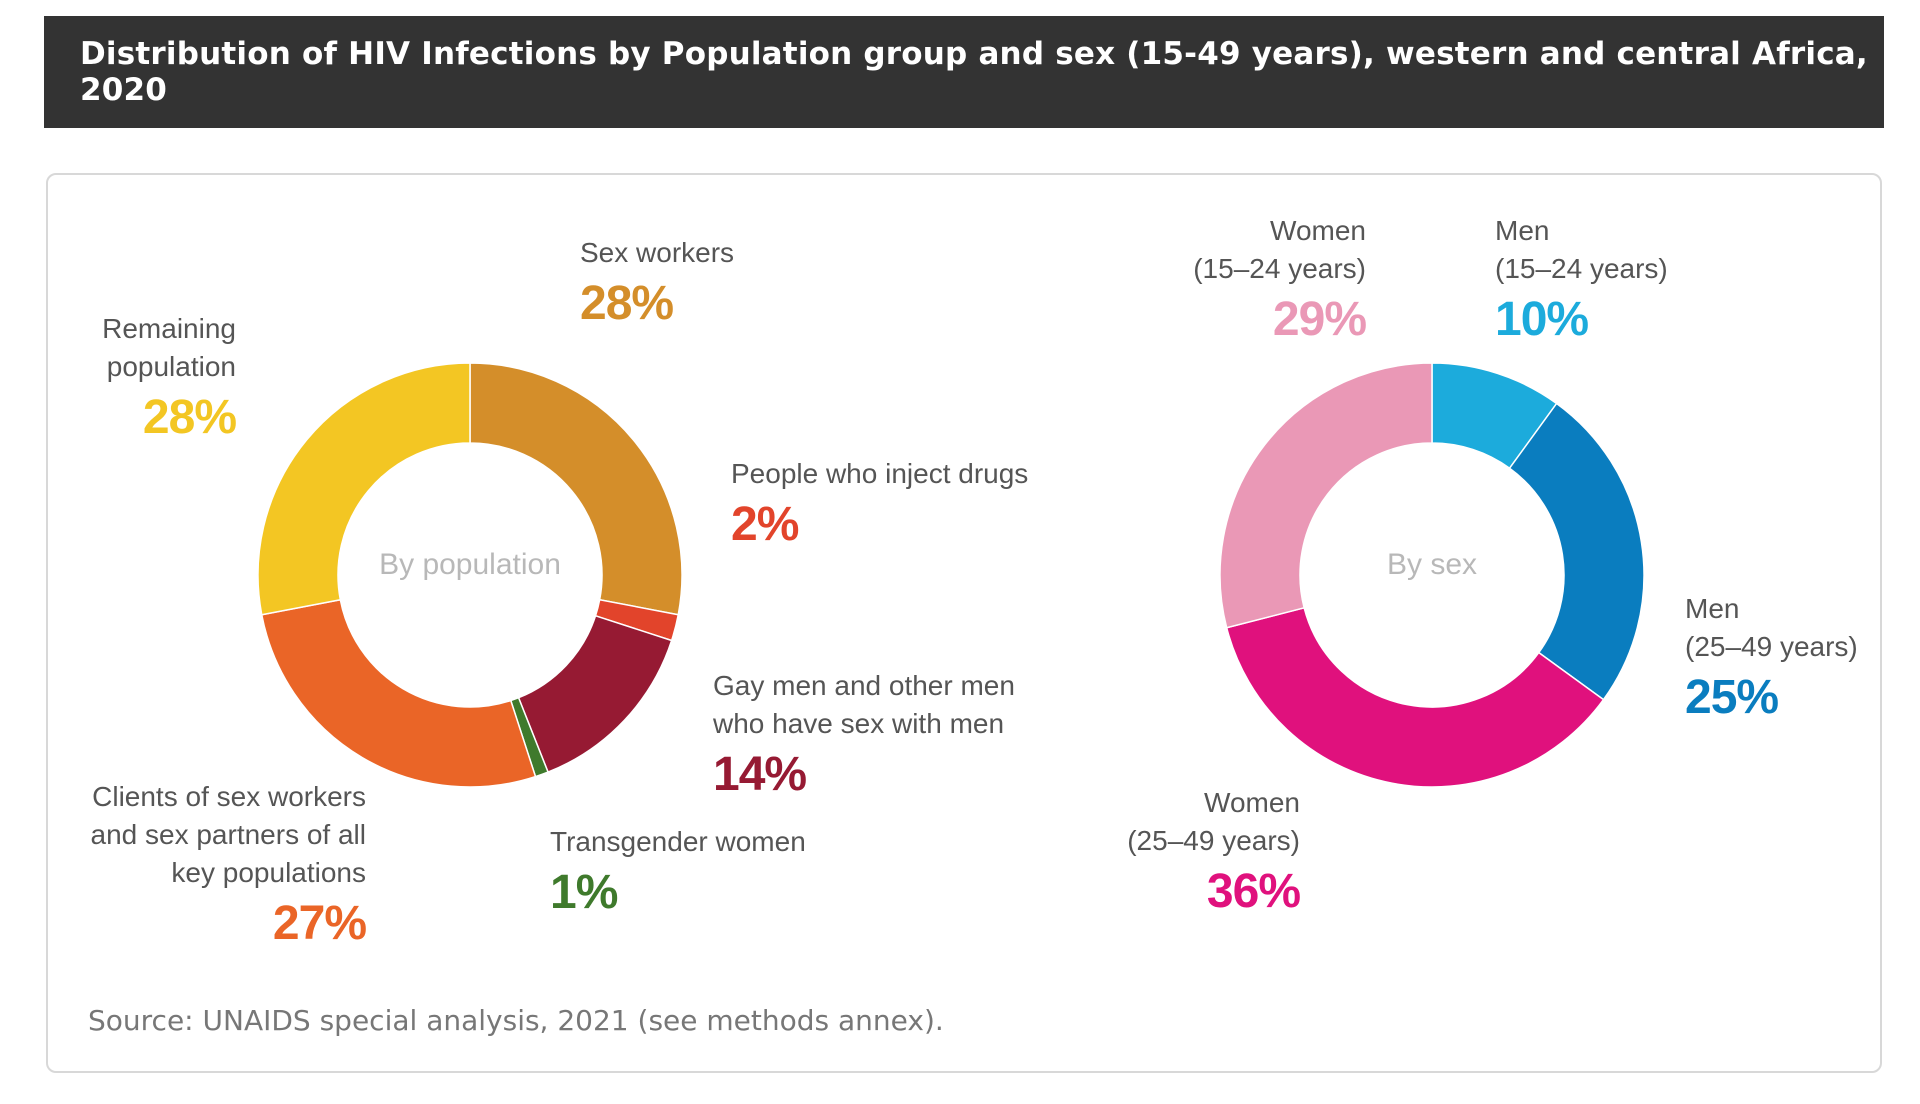  What do you see at coordinates (1432, 564) in the screenshot?
I see `sex-center-label: By sex` at bounding box center [1432, 564].